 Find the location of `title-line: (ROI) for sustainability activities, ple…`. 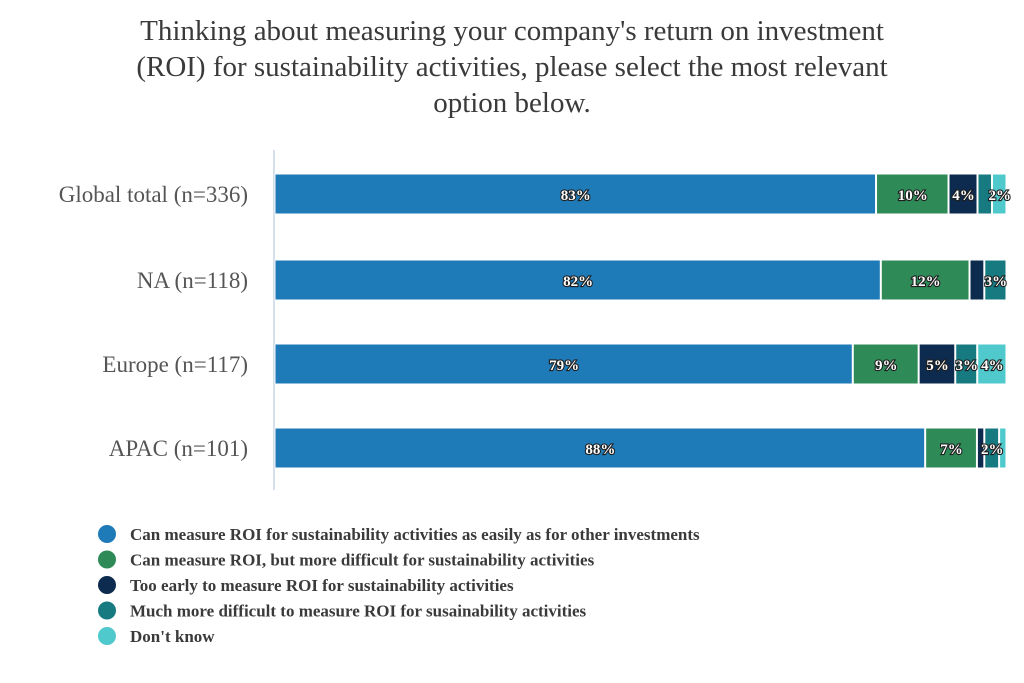

title-line: (ROI) for sustainability activities, ple… is located at coordinates (511, 67).